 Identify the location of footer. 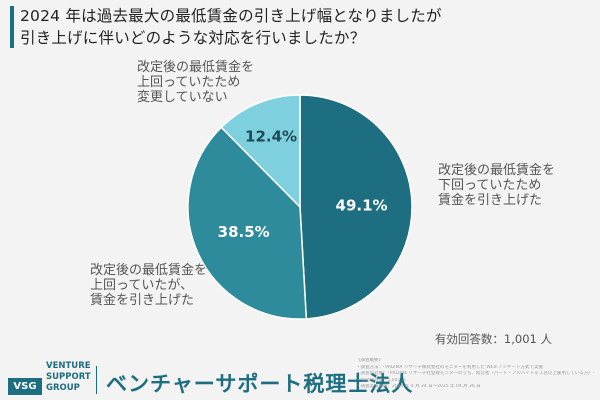
(300, 375).